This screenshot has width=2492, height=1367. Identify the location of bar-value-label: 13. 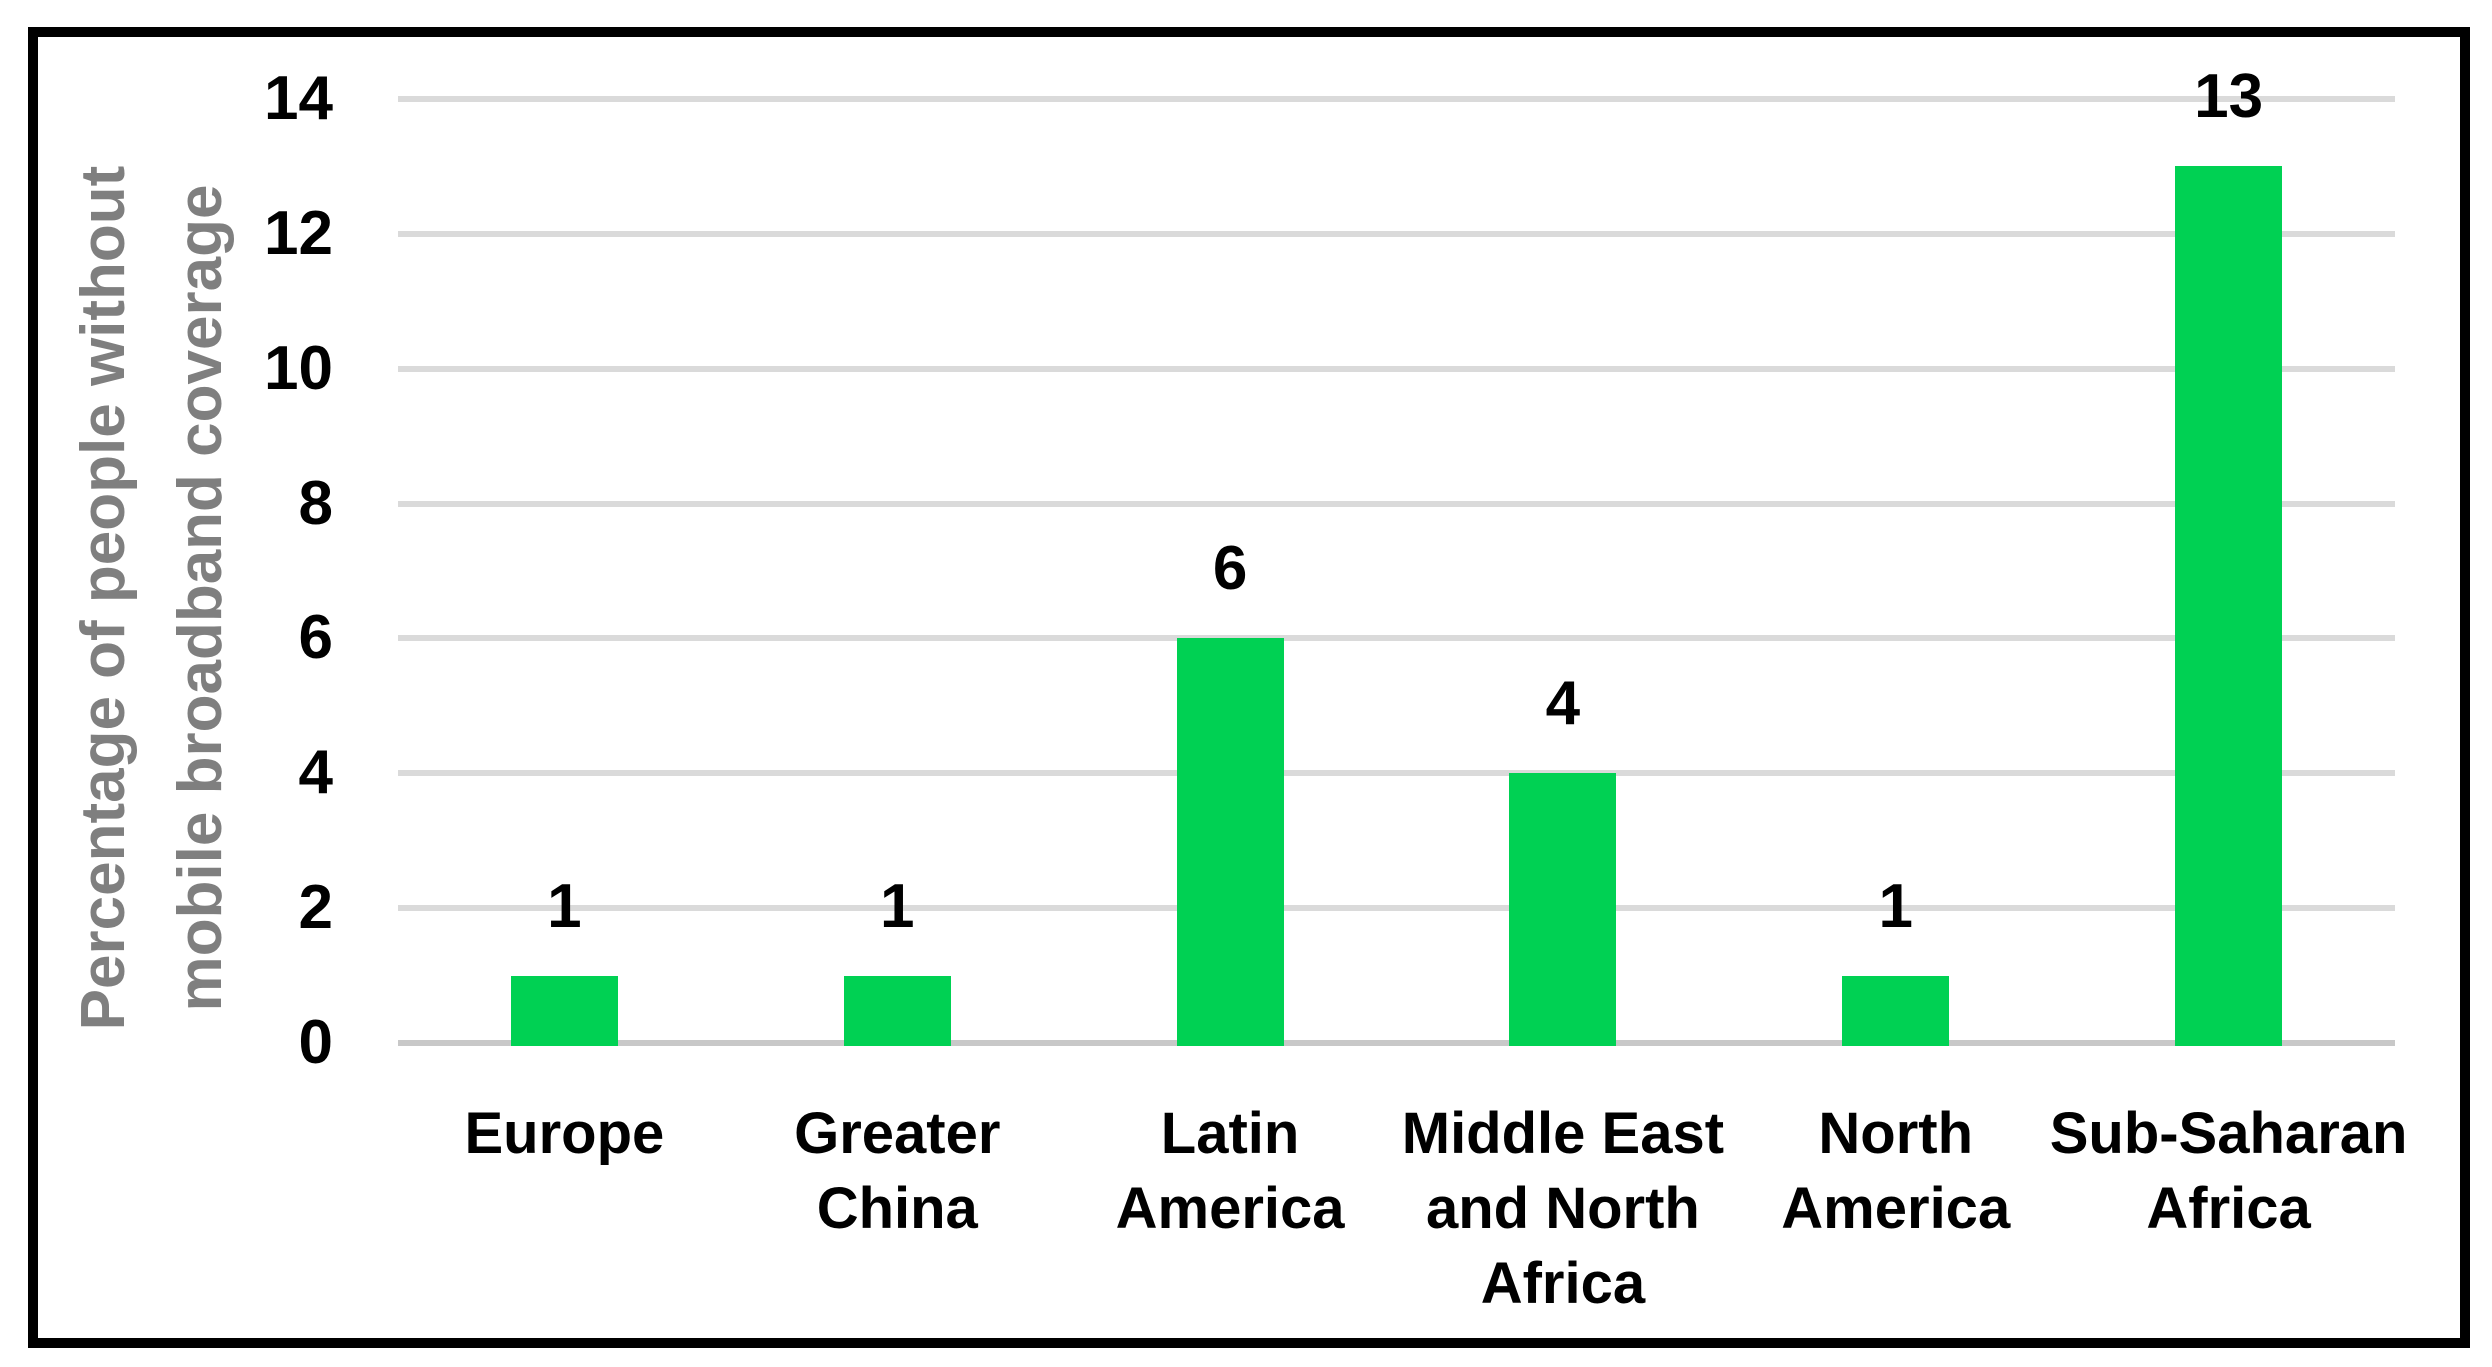
(2229, 97).